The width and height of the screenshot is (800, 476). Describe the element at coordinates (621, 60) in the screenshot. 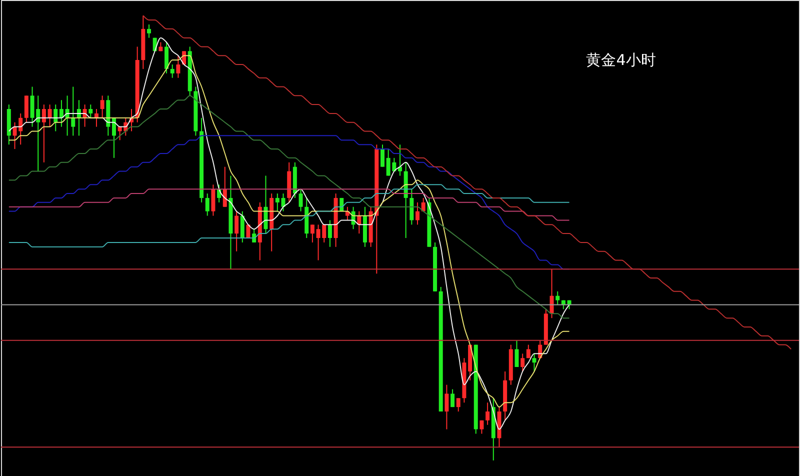

I see `text: 黄金4小时` at that location.